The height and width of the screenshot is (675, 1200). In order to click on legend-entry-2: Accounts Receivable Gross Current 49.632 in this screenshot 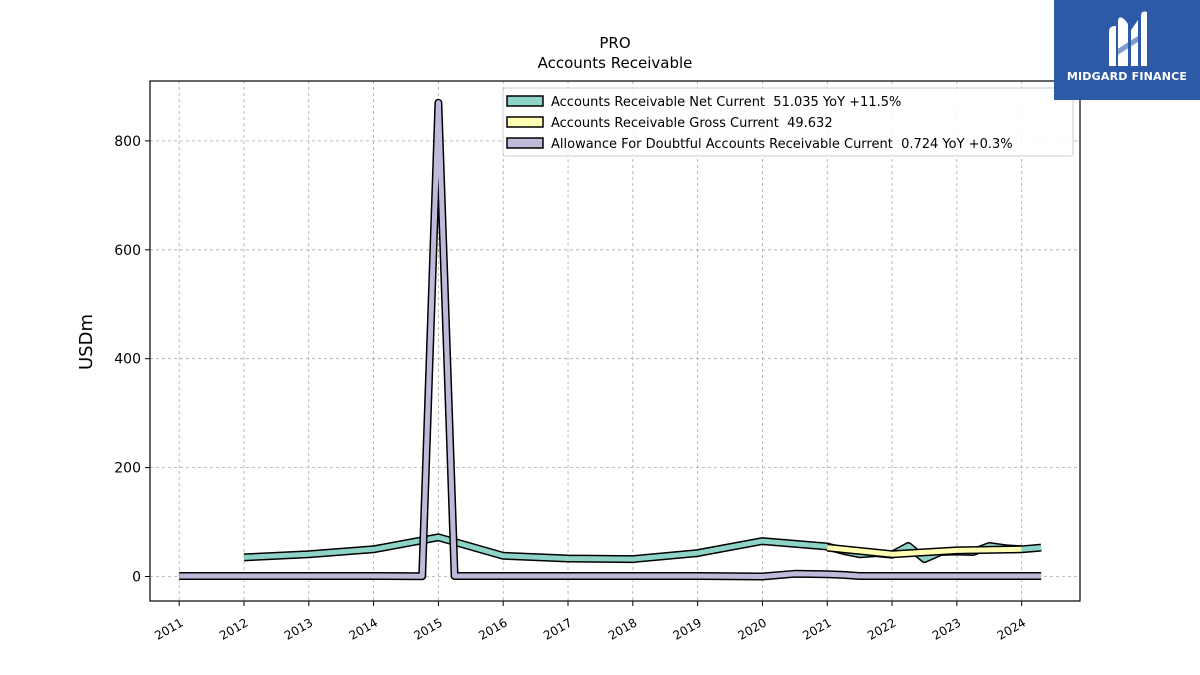, I will do `click(692, 123)`.